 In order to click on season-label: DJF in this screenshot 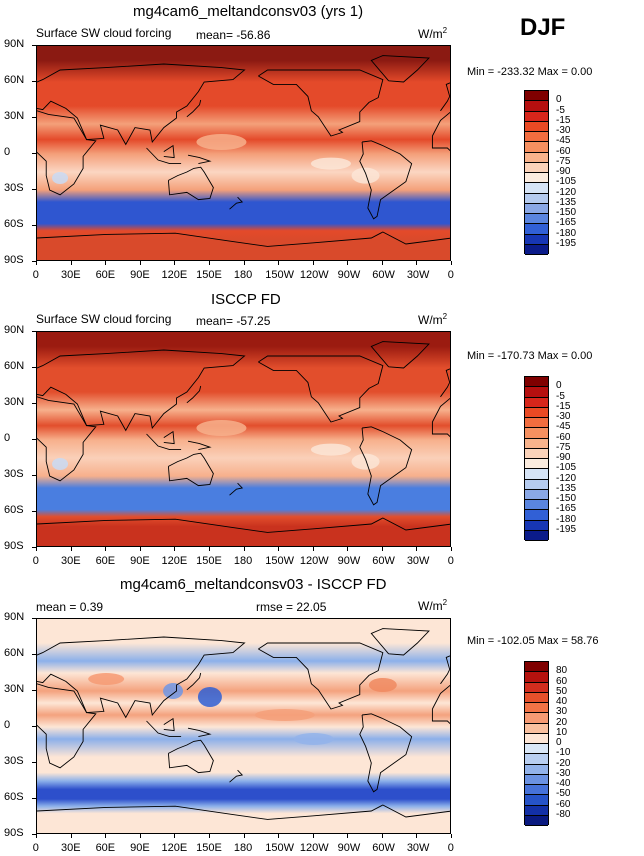, I will do `click(543, 27)`.